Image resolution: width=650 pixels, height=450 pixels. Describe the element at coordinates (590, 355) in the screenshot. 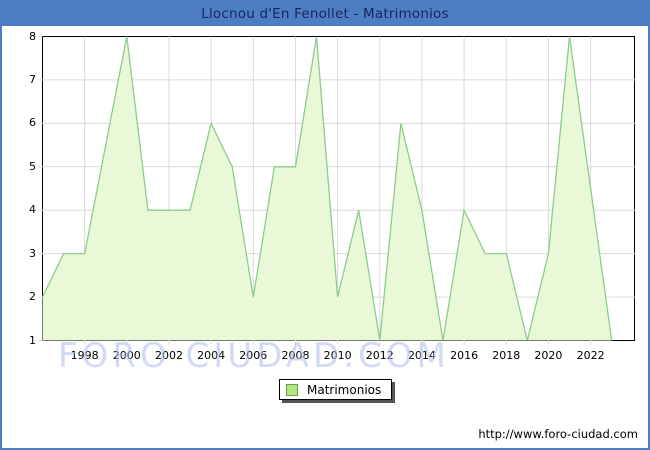

I see `x-axis-tick-label: 2022` at that location.